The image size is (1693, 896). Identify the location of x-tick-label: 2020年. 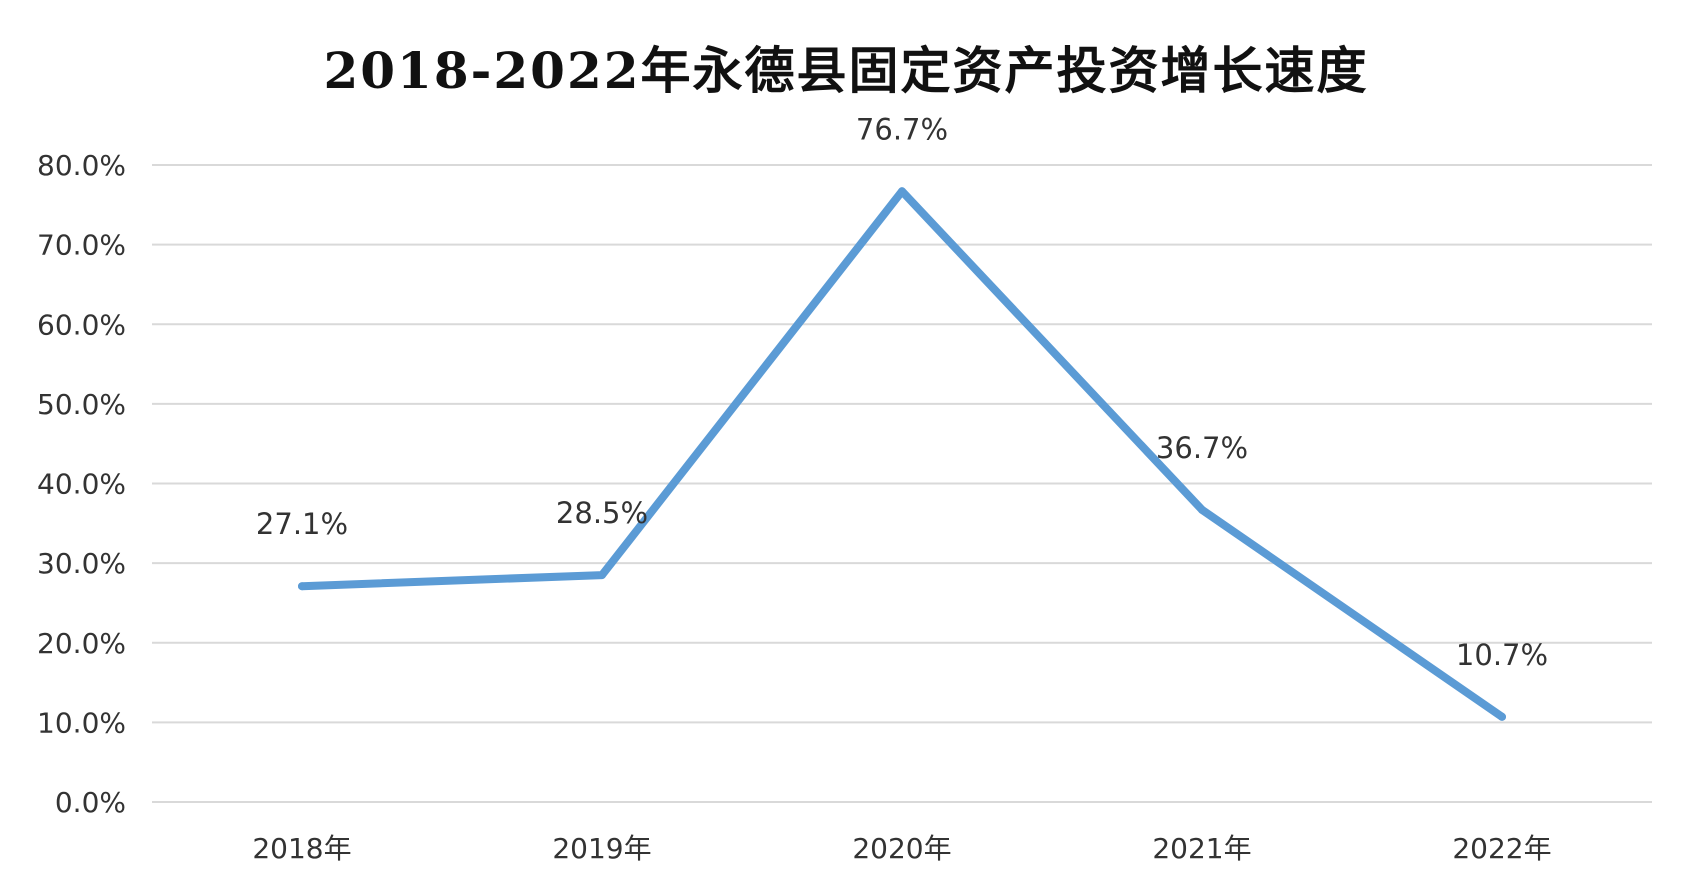
(901, 848).